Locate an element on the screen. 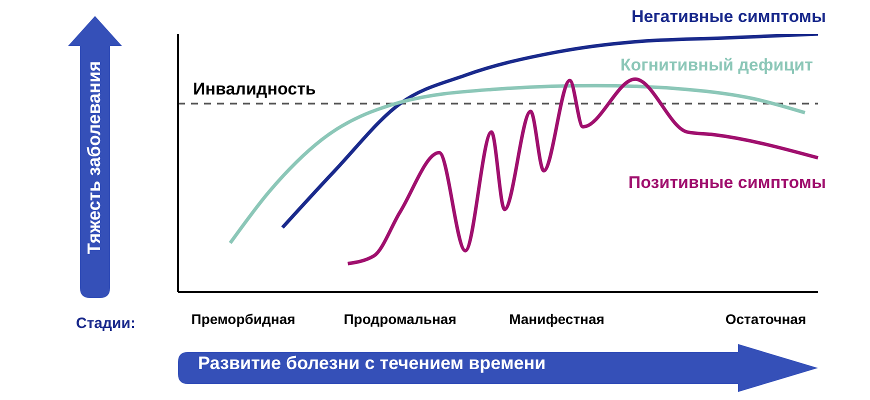  ref-line-label: Инвалидность is located at coordinates (254, 89).